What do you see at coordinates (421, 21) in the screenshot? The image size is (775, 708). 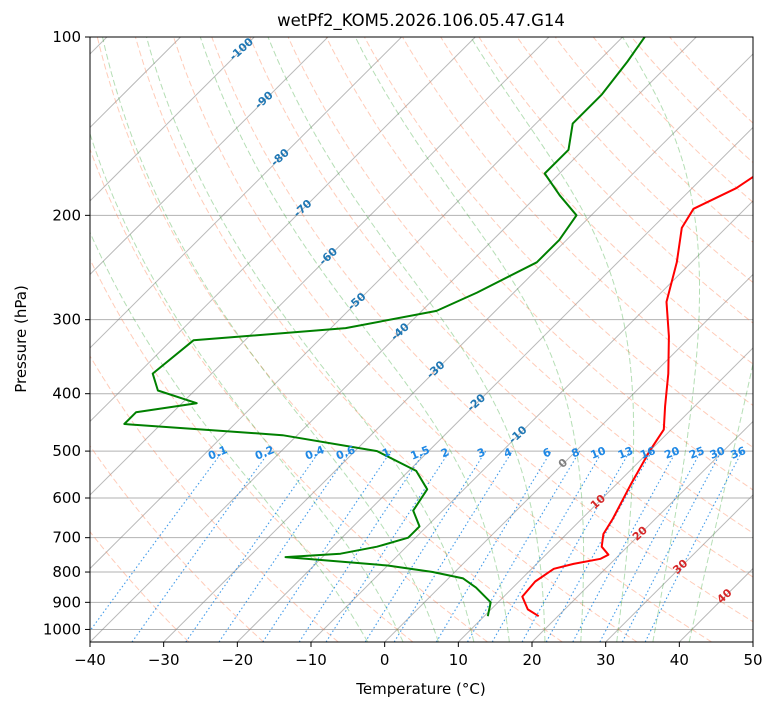 I see `chart-title: wetPf2_KOM5.2026.106.05.47.G14` at bounding box center [421, 21].